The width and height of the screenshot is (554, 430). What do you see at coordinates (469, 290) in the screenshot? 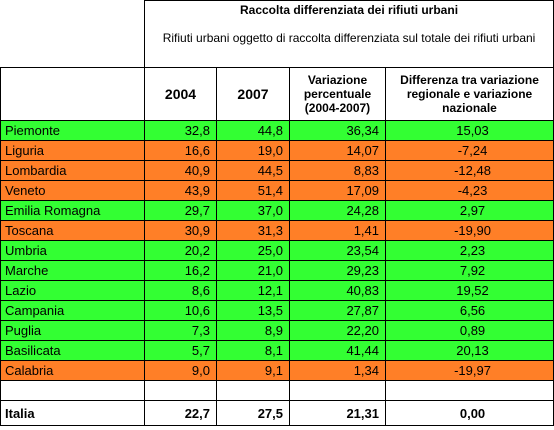
I see `cell-differenza: 19,52` at bounding box center [469, 290].